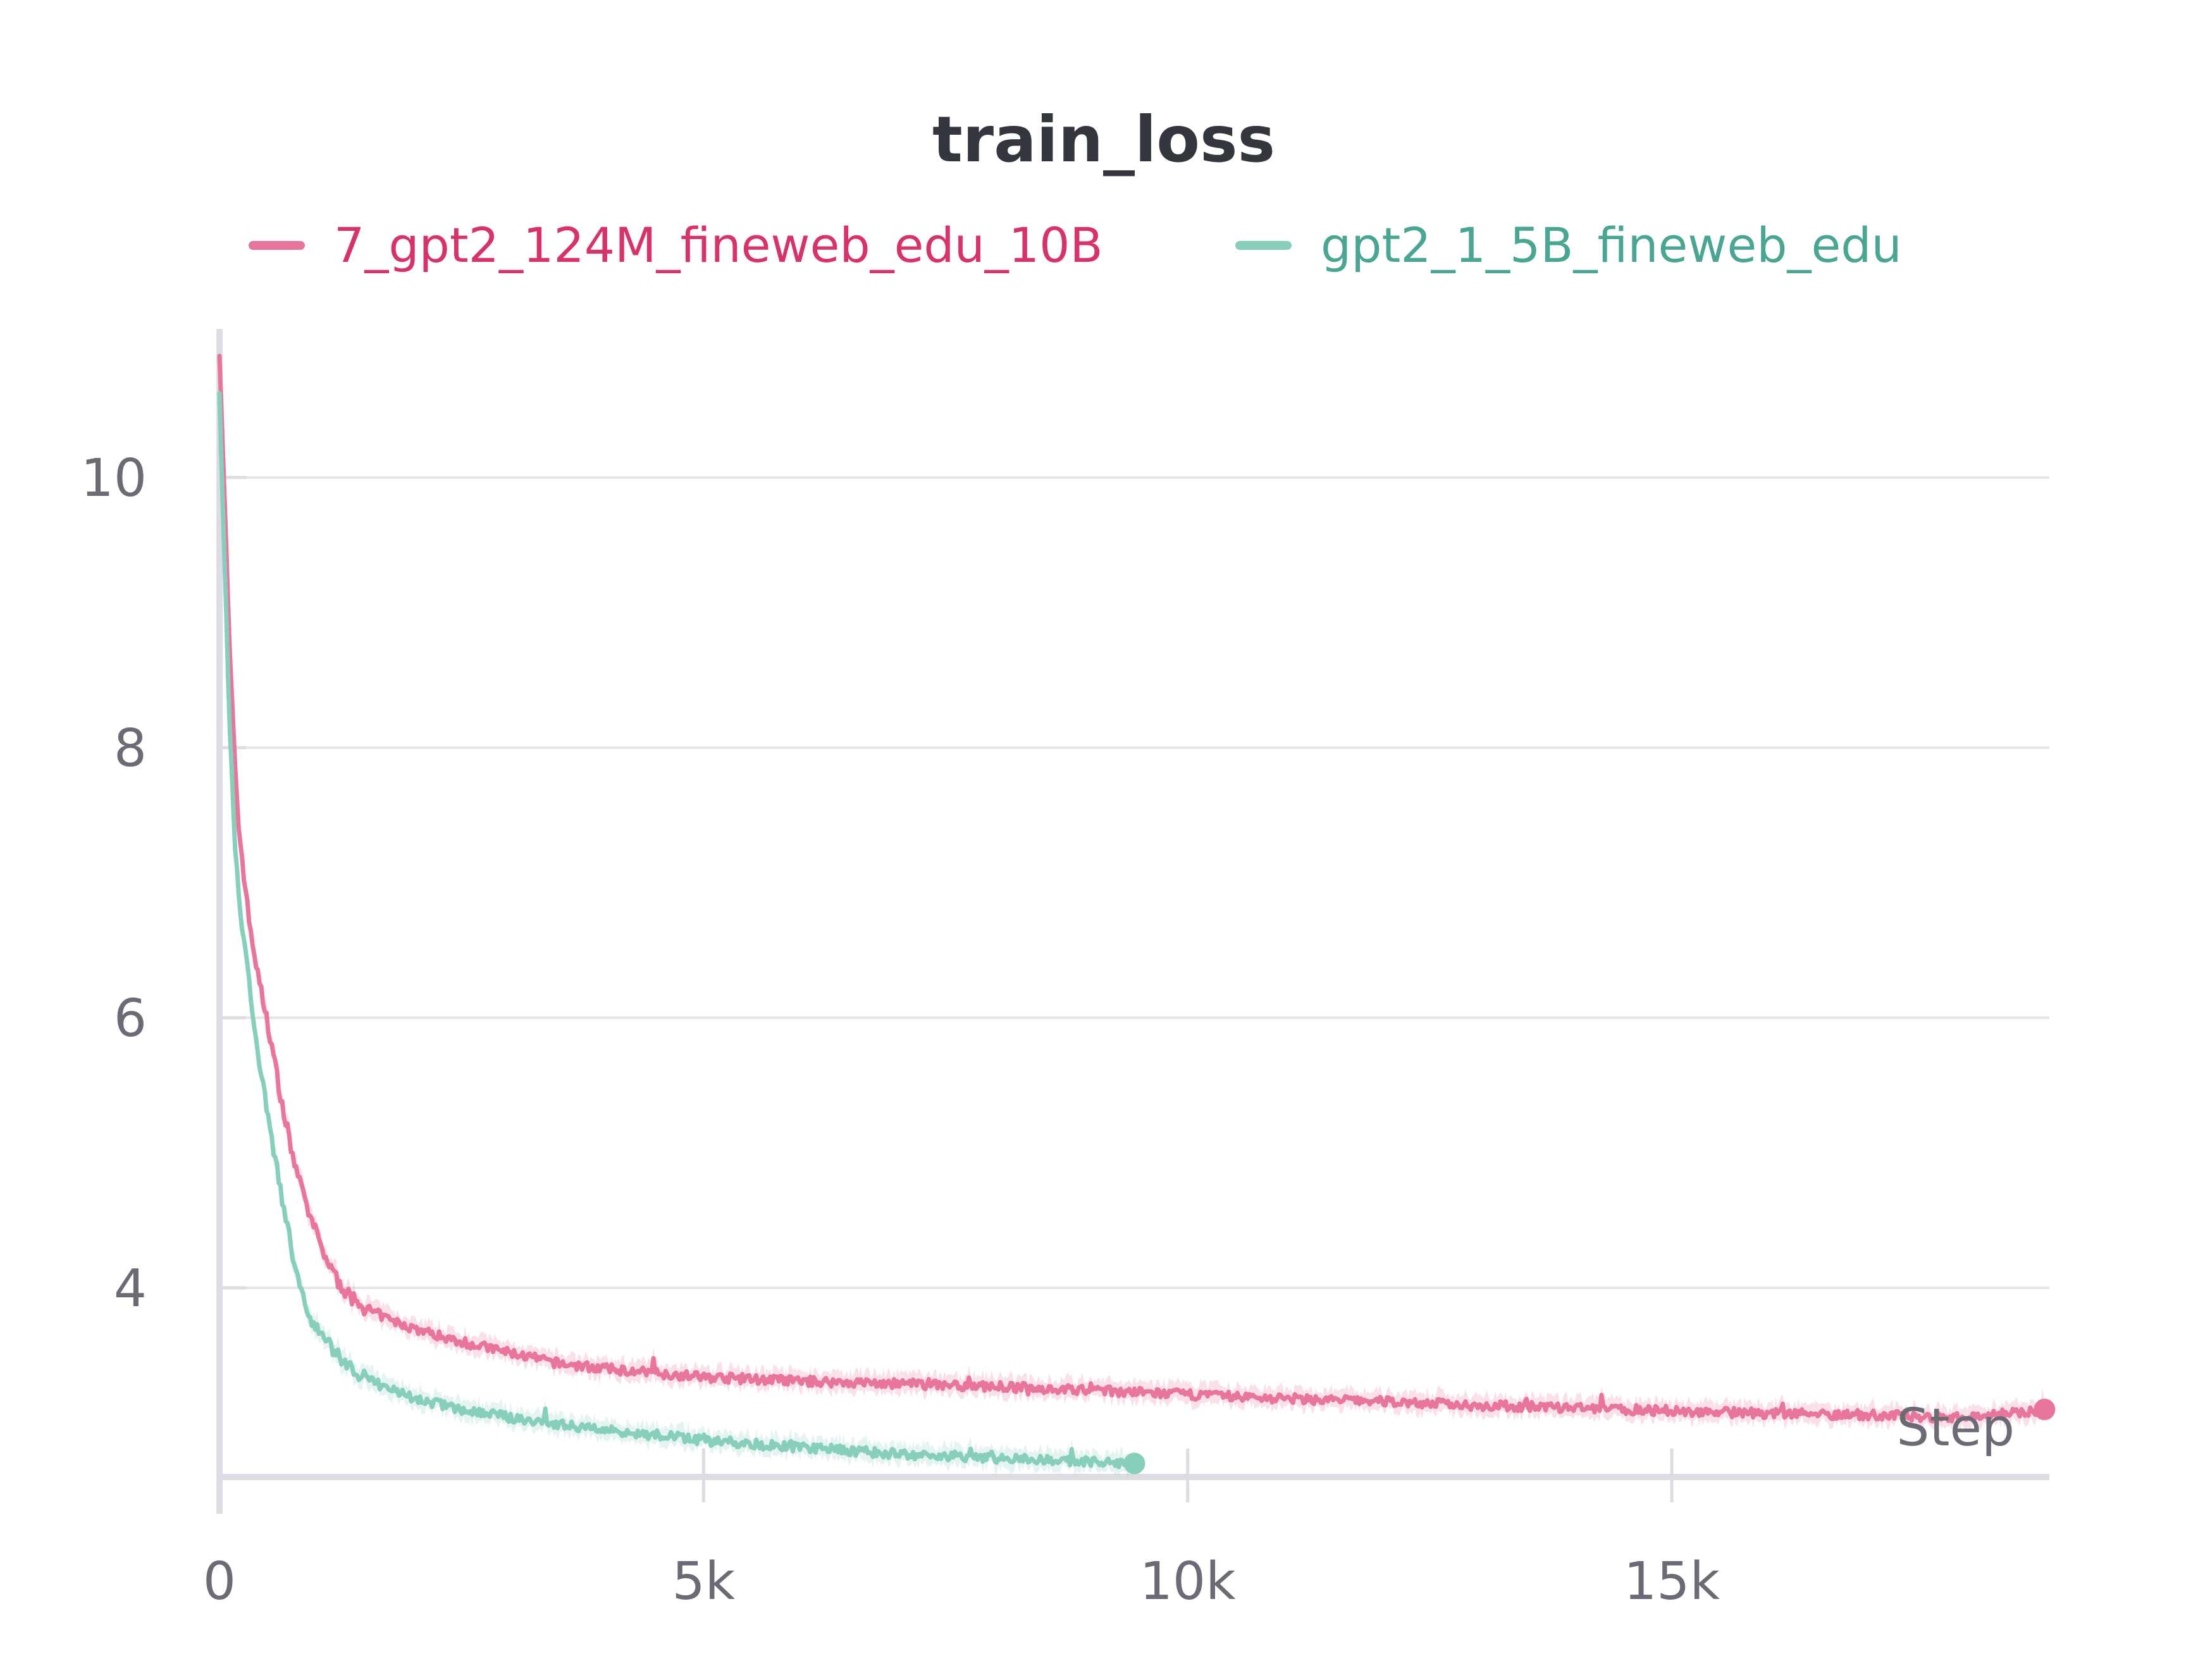 The image size is (2186, 1680). What do you see at coordinates (219, 1582) in the screenshot?
I see `x-tick-label: 0` at bounding box center [219, 1582].